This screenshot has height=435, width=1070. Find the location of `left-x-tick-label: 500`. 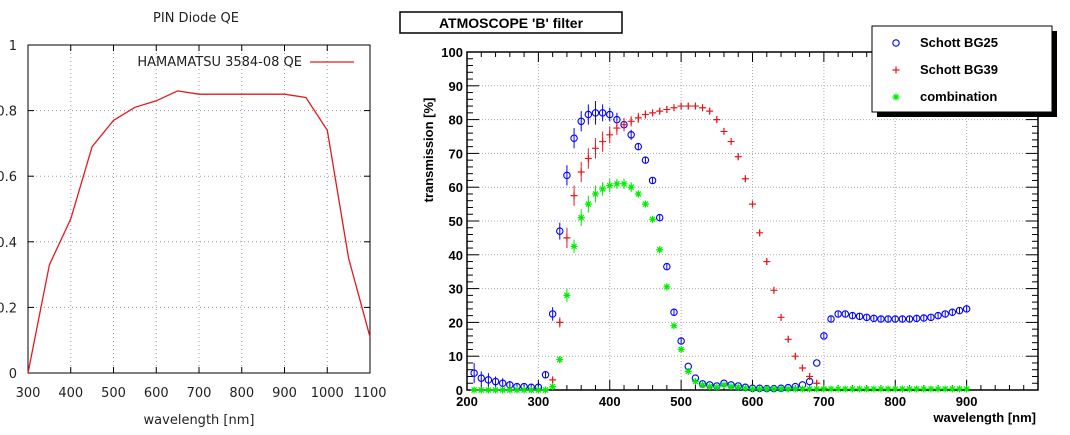

left-x-tick-label: 500 is located at coordinates (113, 393).